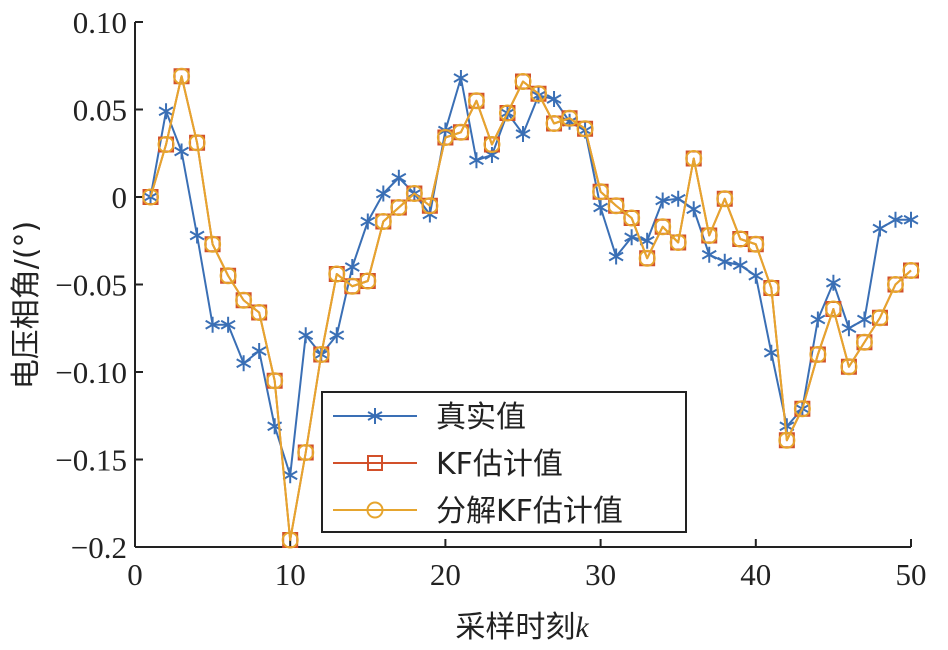  What do you see at coordinates (515, 627) in the screenshot?
I see `x-axis-label-text: 采样时刻` at bounding box center [515, 627].